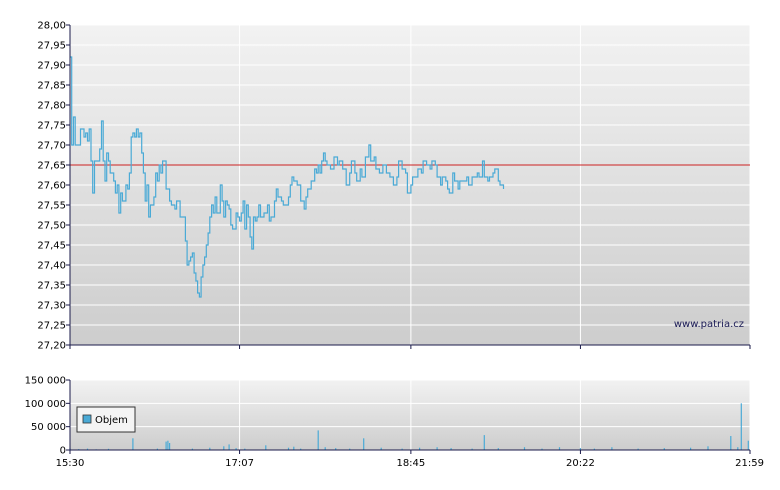 The image size is (780, 490). What do you see at coordinates (51, 226) in the screenshot?
I see `price-y-tick-label: 27,50` at bounding box center [51, 226].